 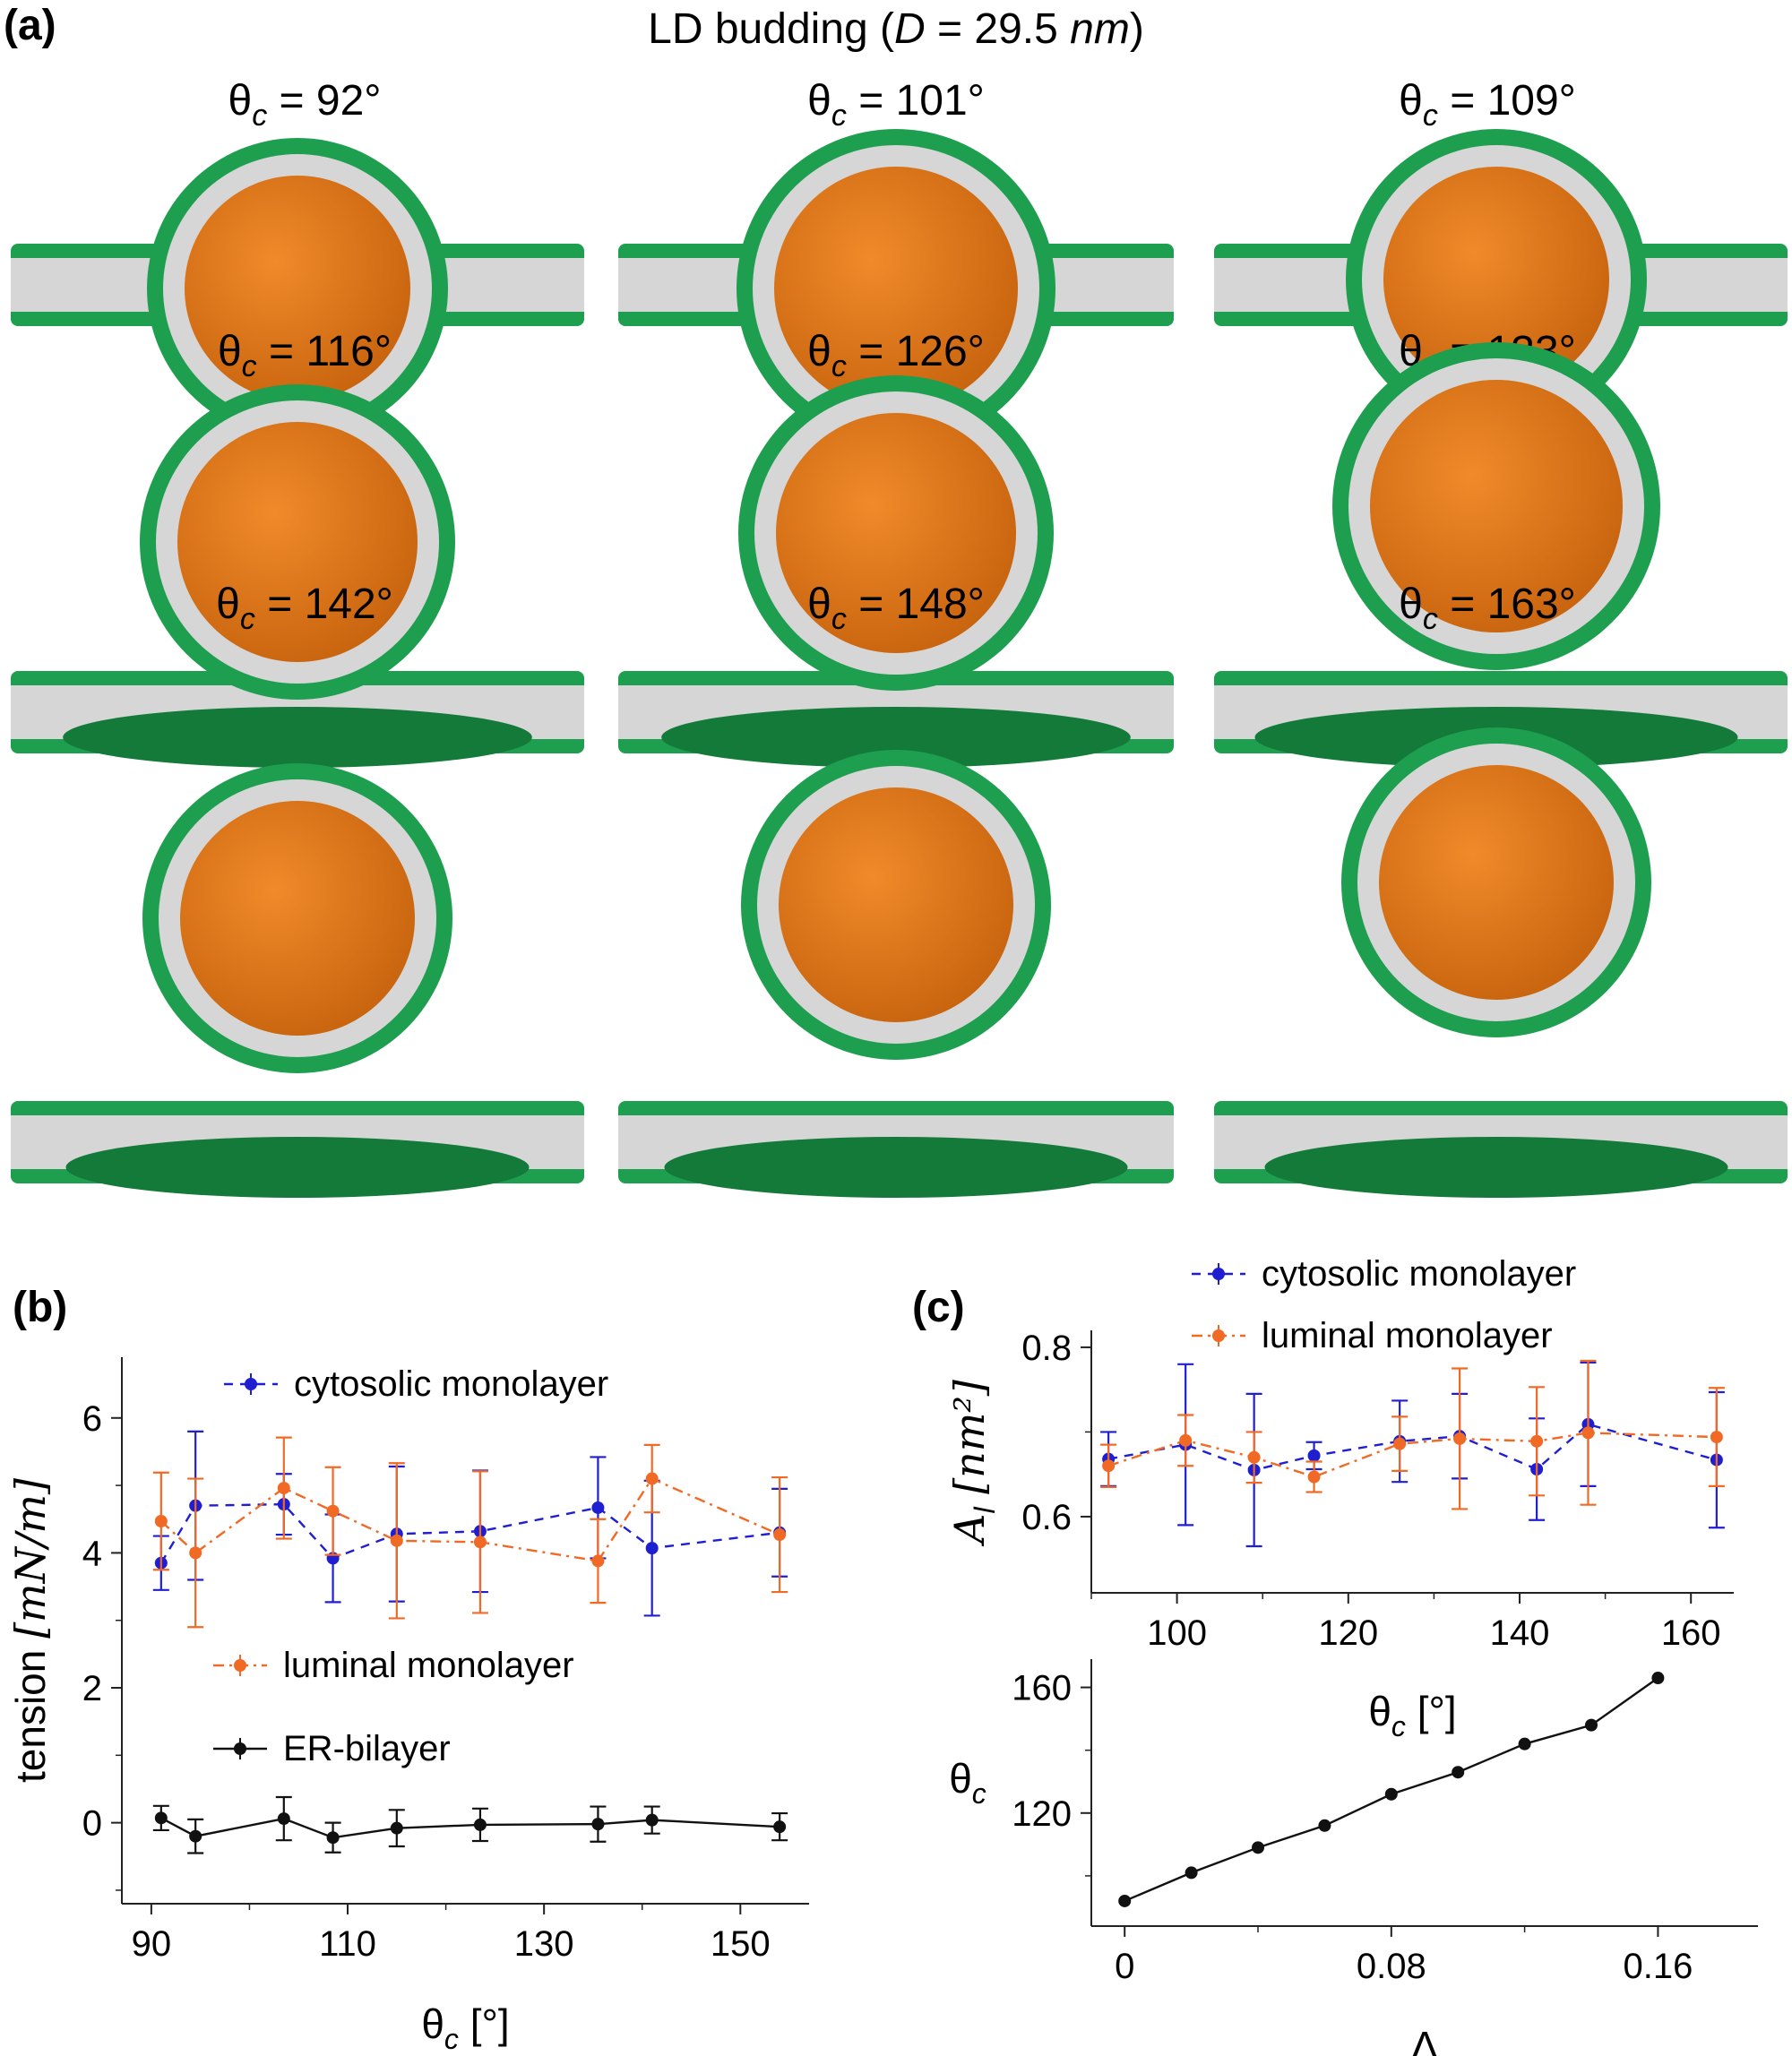 I want to click on y-tick-label: 0.8, so click(x=1046, y=1348).